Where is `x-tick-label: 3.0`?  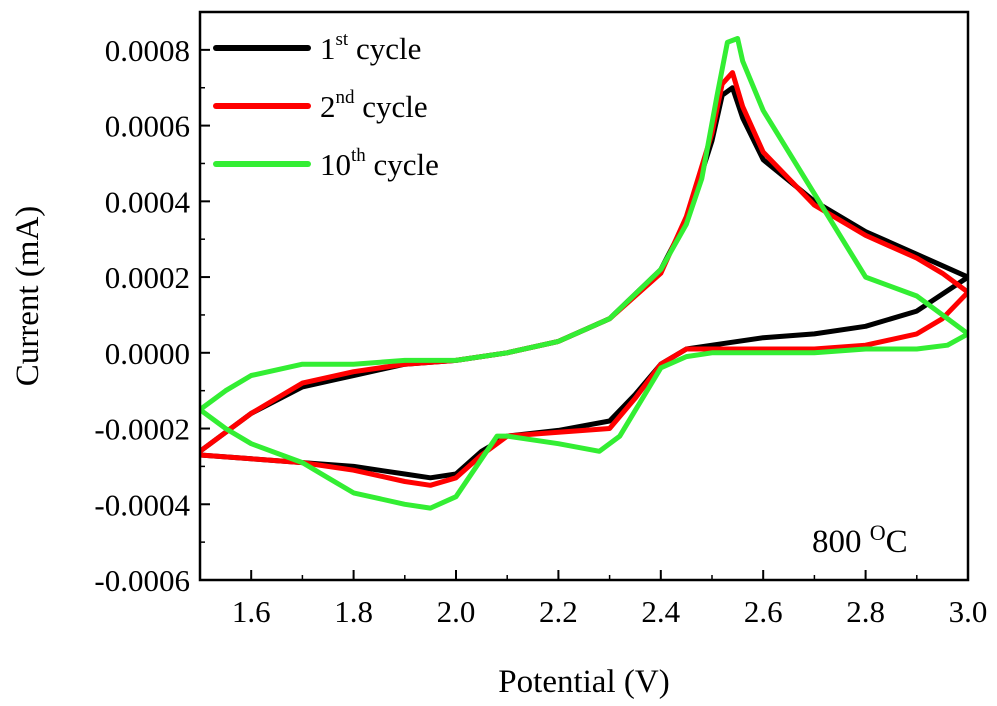 x-tick-label: 3.0 is located at coordinates (968, 611).